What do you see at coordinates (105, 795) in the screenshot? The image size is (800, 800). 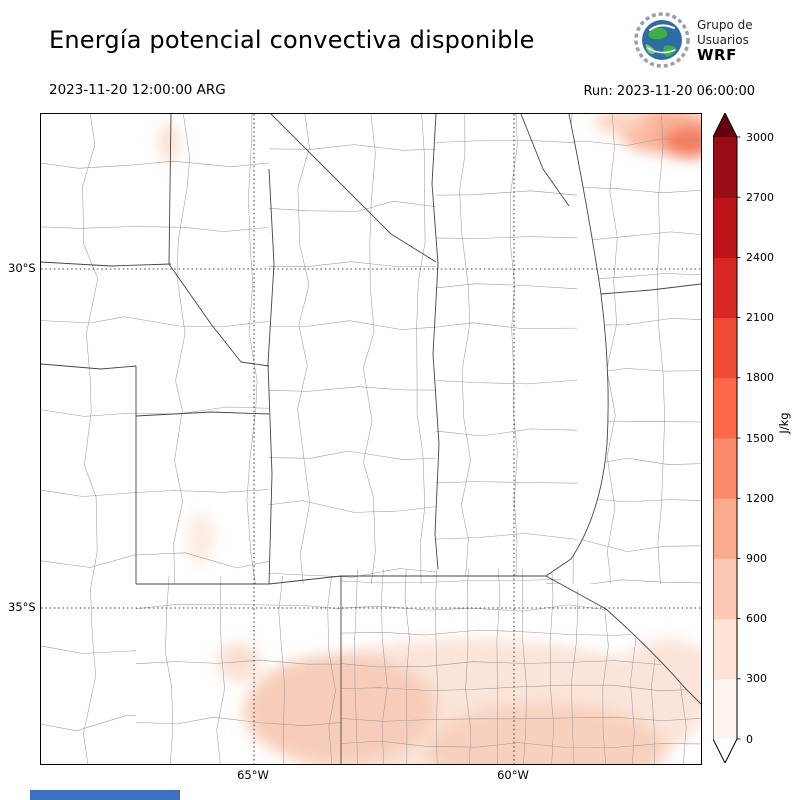 I see `footer-logo-bar` at bounding box center [105, 795].